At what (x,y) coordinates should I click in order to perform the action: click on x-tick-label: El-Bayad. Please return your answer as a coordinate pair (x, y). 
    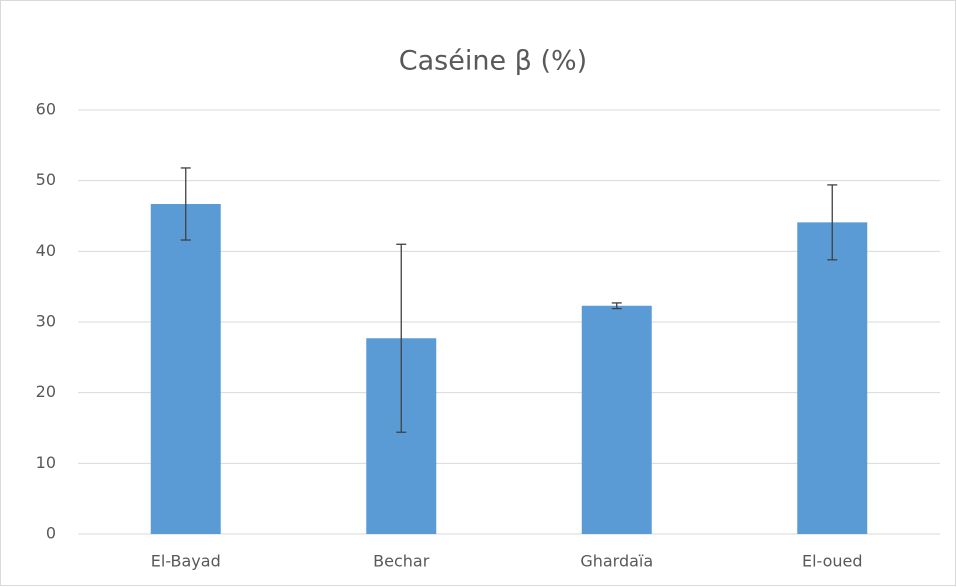
    Looking at the image, I should click on (186, 561).